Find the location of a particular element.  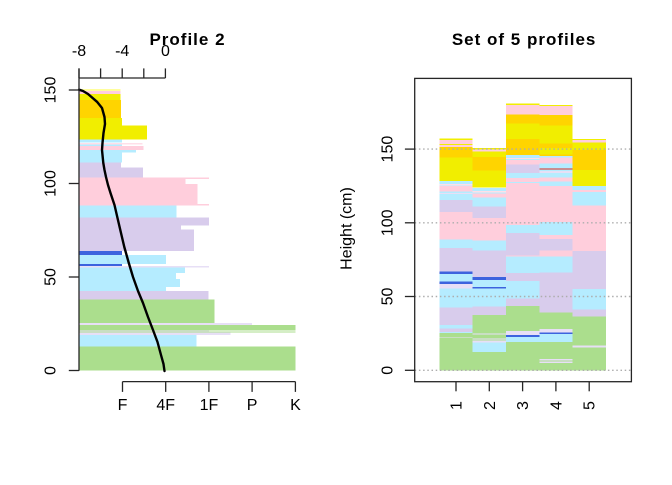

svg-text: 3 is located at coordinates (523, 405).